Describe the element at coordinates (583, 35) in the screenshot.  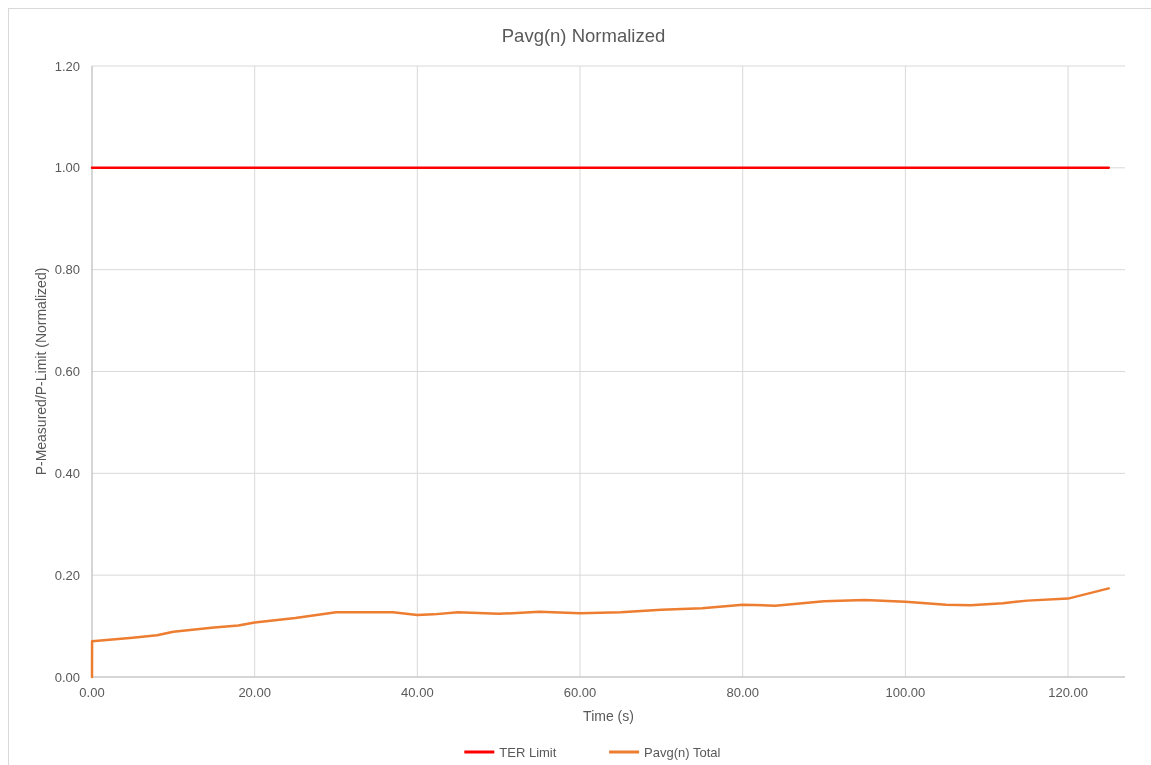
I see `chart-title: Pavg(n) Normalized` at that location.